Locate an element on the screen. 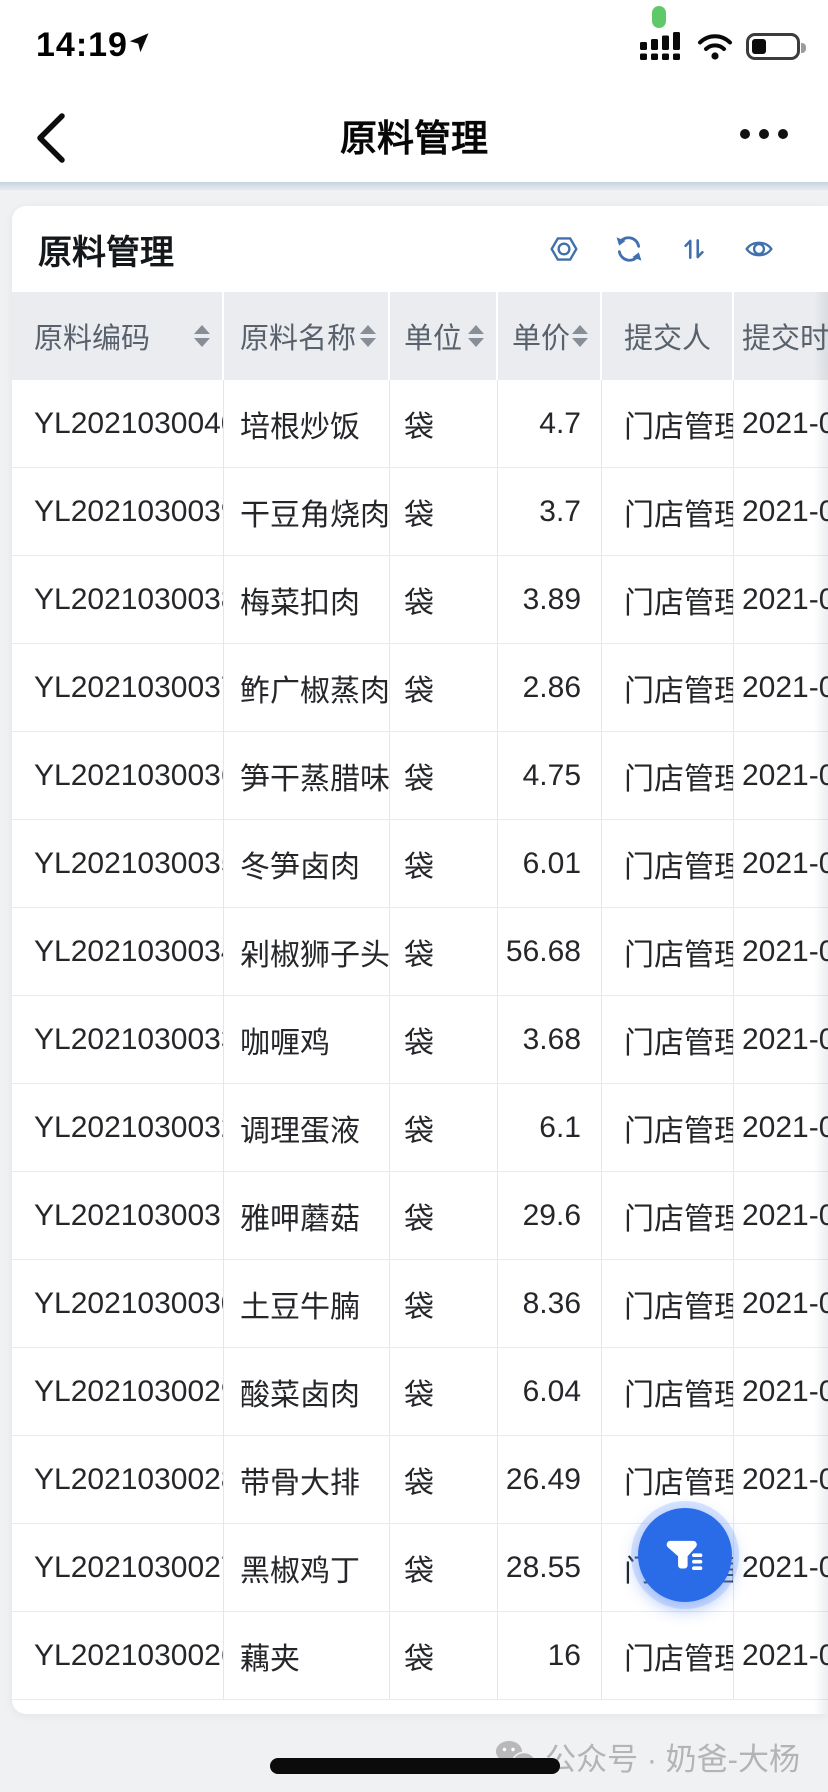 The width and height of the screenshot is (828, 1792). sort-button is located at coordinates (694, 249).